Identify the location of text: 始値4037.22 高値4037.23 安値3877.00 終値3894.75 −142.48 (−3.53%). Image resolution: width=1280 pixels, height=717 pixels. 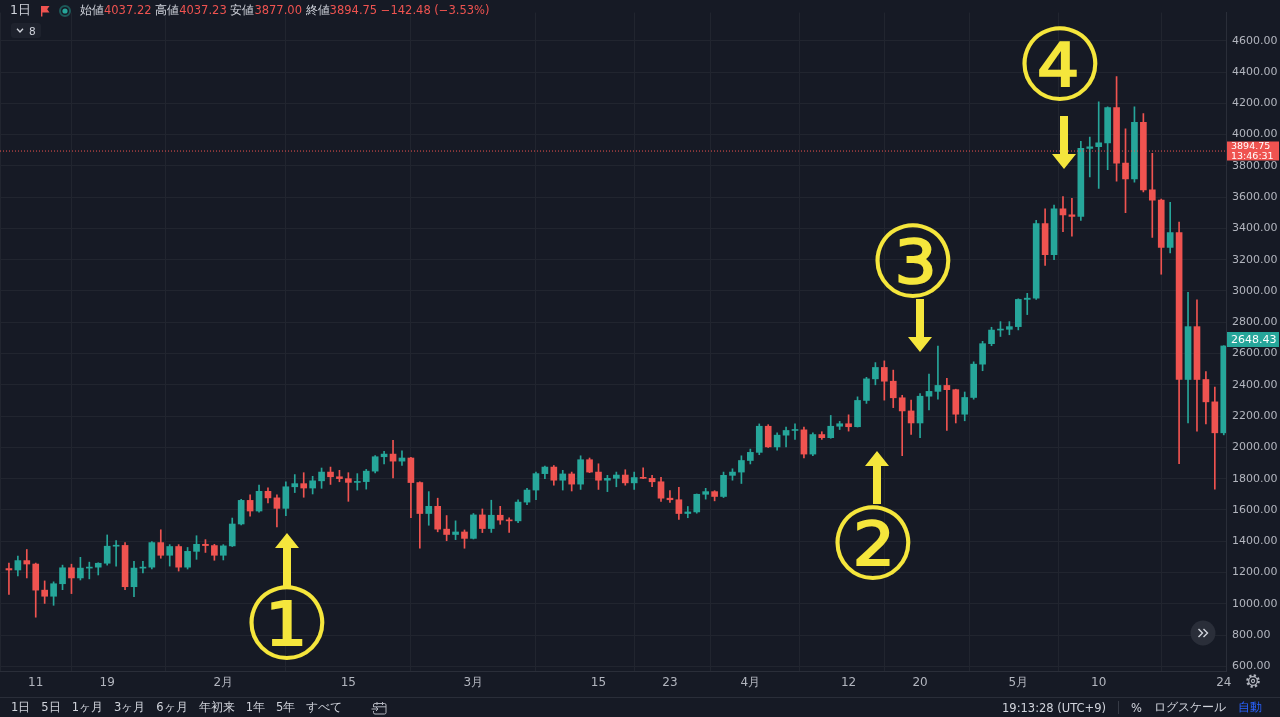
(284, 10).